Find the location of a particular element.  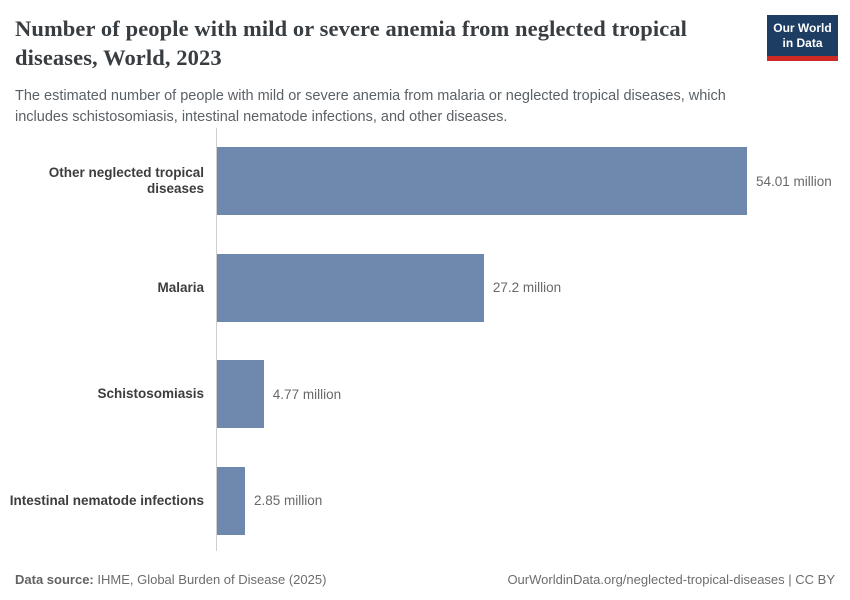

data-source-label: Data source: is located at coordinates (54, 579).